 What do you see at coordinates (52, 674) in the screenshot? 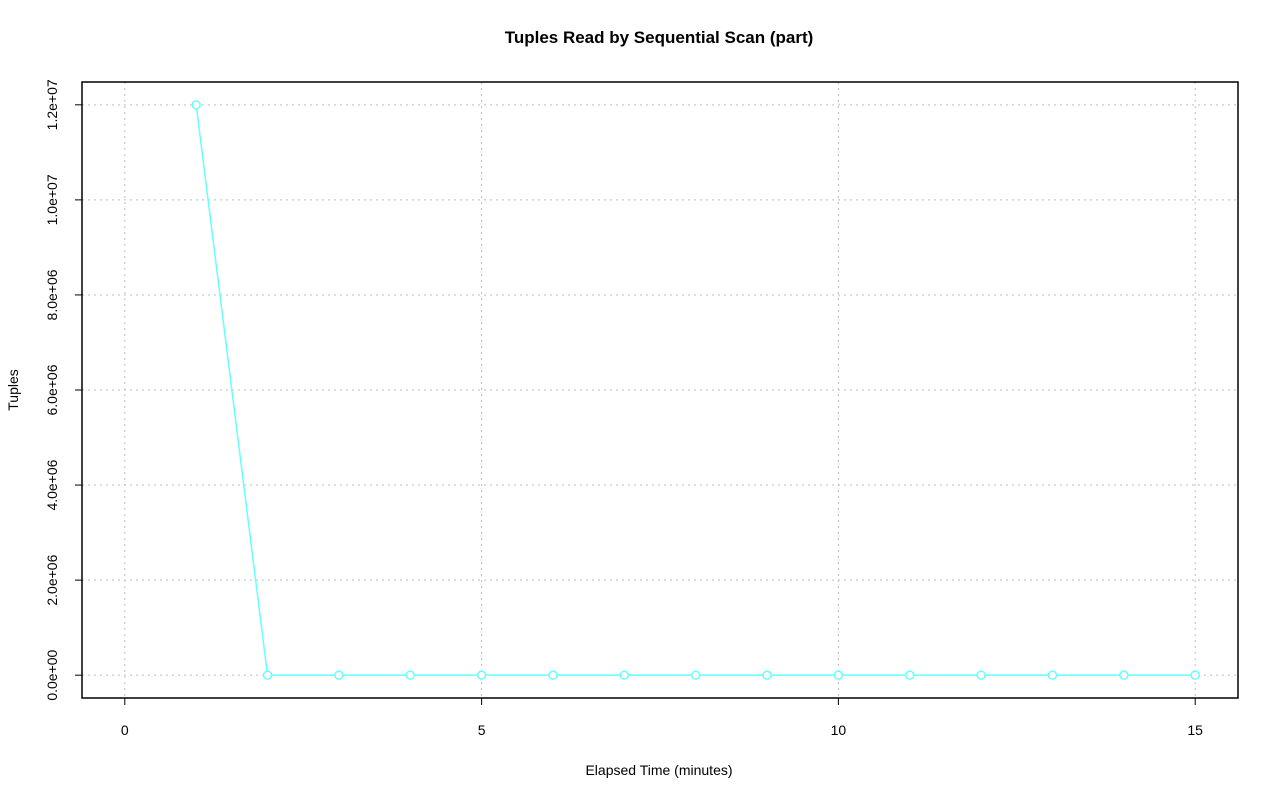
I see `y-tick-label: 0.0e+00` at bounding box center [52, 674].